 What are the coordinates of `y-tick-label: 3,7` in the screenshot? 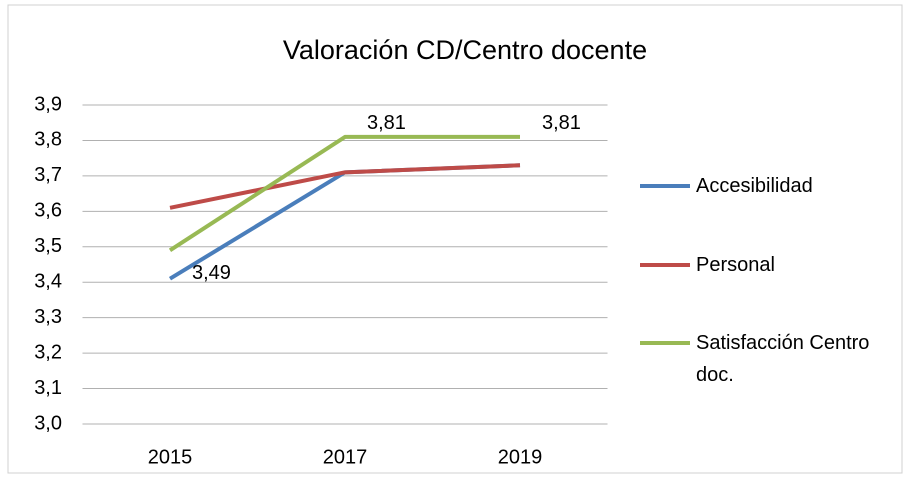 It's located at (48, 175).